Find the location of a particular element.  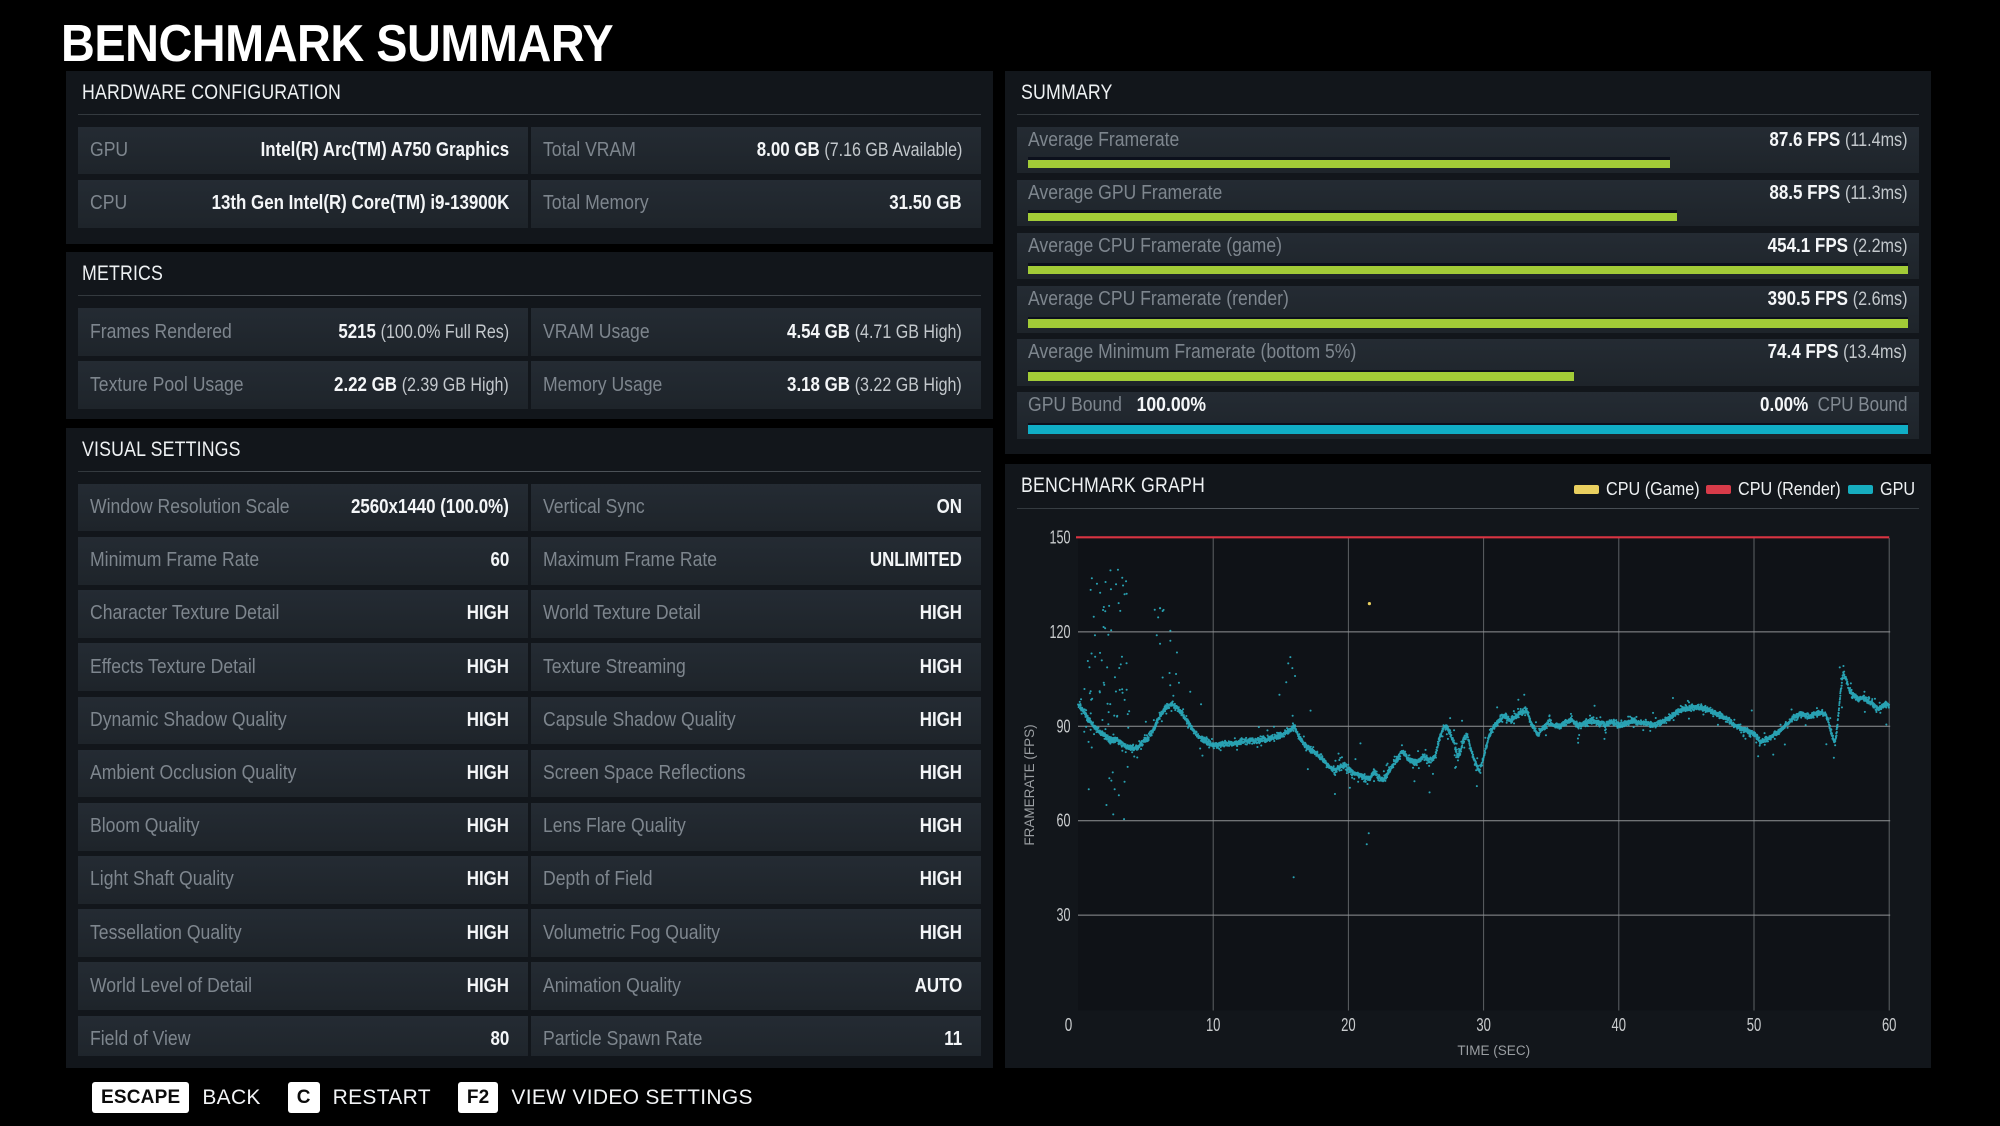

svg-text: 10 is located at coordinates (1213, 1025).